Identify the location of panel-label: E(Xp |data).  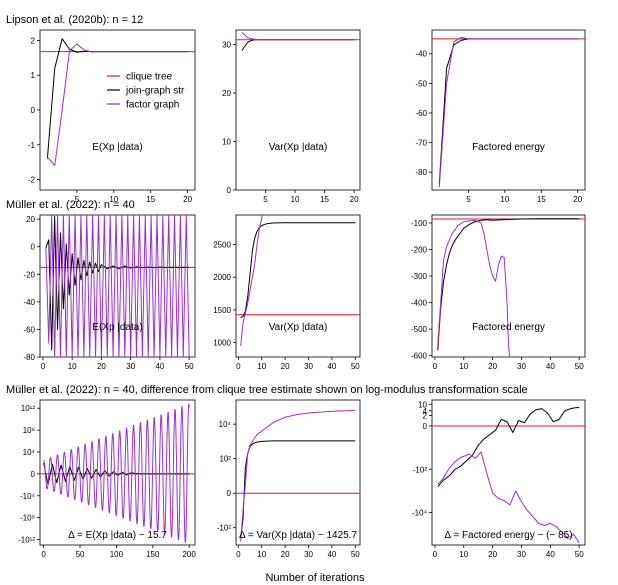
(117, 327).